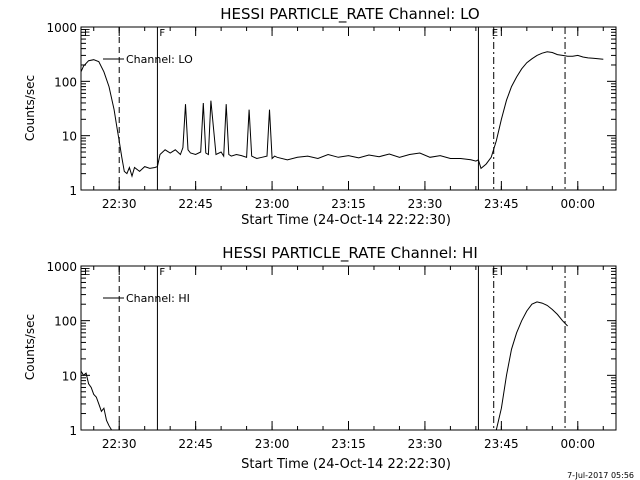 Image resolution: width=640 pixels, height=480 pixels. I want to click on chart-title: HESSI PARTICLE_RATE Channel: HI, so click(350, 253).